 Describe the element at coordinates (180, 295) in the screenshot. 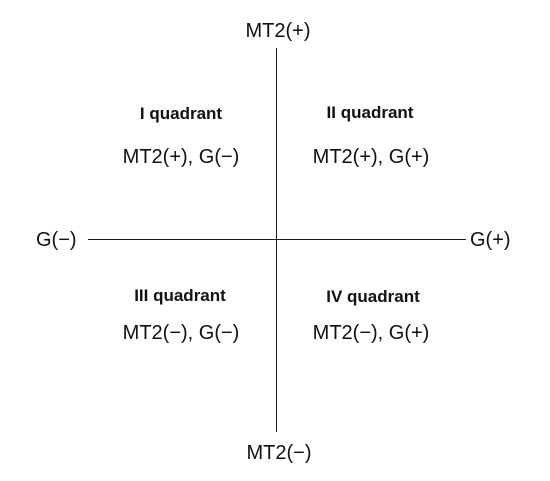

I see `quadrant-3-title: III quadrant` at that location.